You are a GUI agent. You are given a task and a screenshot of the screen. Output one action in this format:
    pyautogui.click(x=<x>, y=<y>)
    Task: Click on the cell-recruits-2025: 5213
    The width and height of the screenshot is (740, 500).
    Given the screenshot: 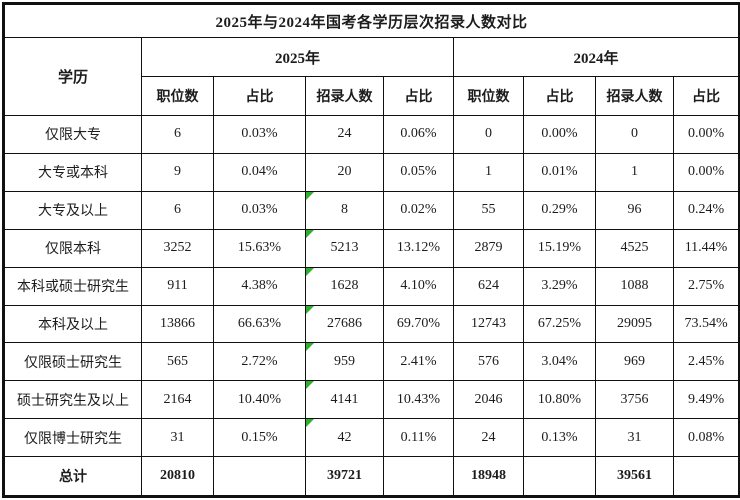 What is the action you would take?
    pyautogui.click(x=344, y=248)
    